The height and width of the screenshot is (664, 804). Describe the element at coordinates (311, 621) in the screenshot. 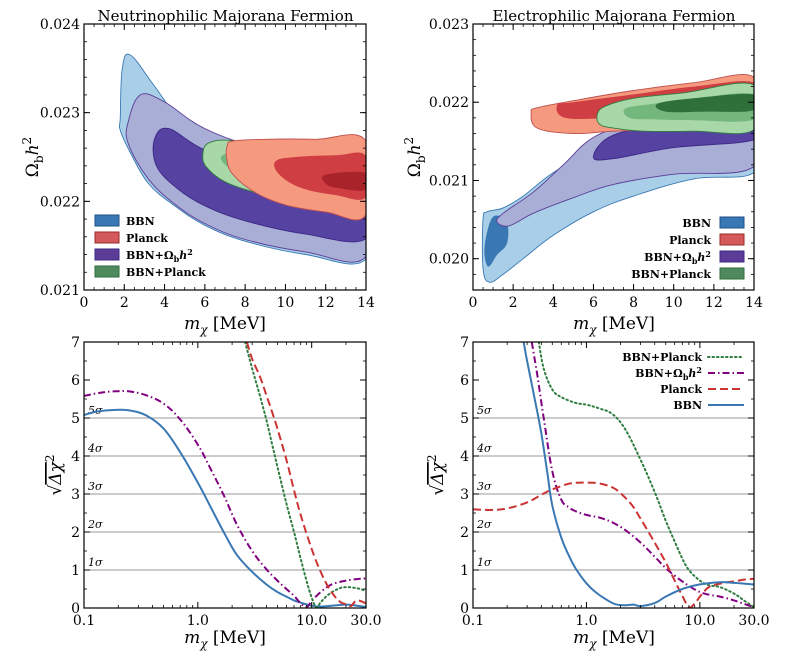

I see `x-tick-label: 10.0` at that location.